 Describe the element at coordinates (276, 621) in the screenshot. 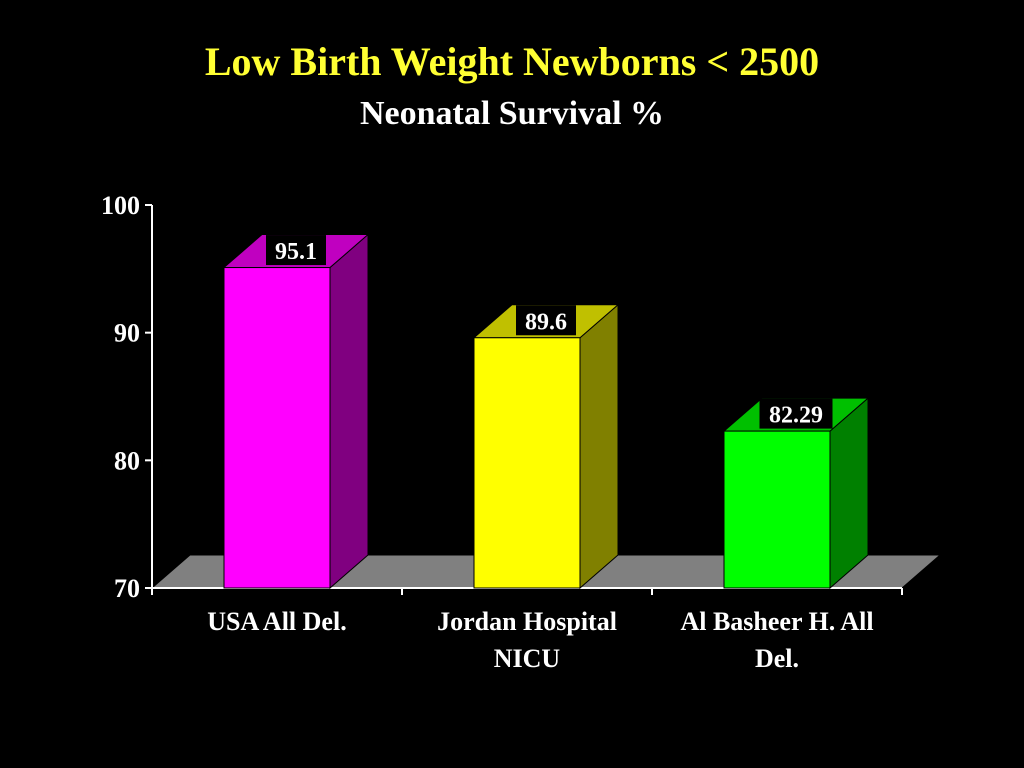

I see `x-category-label: USA All Del.` at that location.